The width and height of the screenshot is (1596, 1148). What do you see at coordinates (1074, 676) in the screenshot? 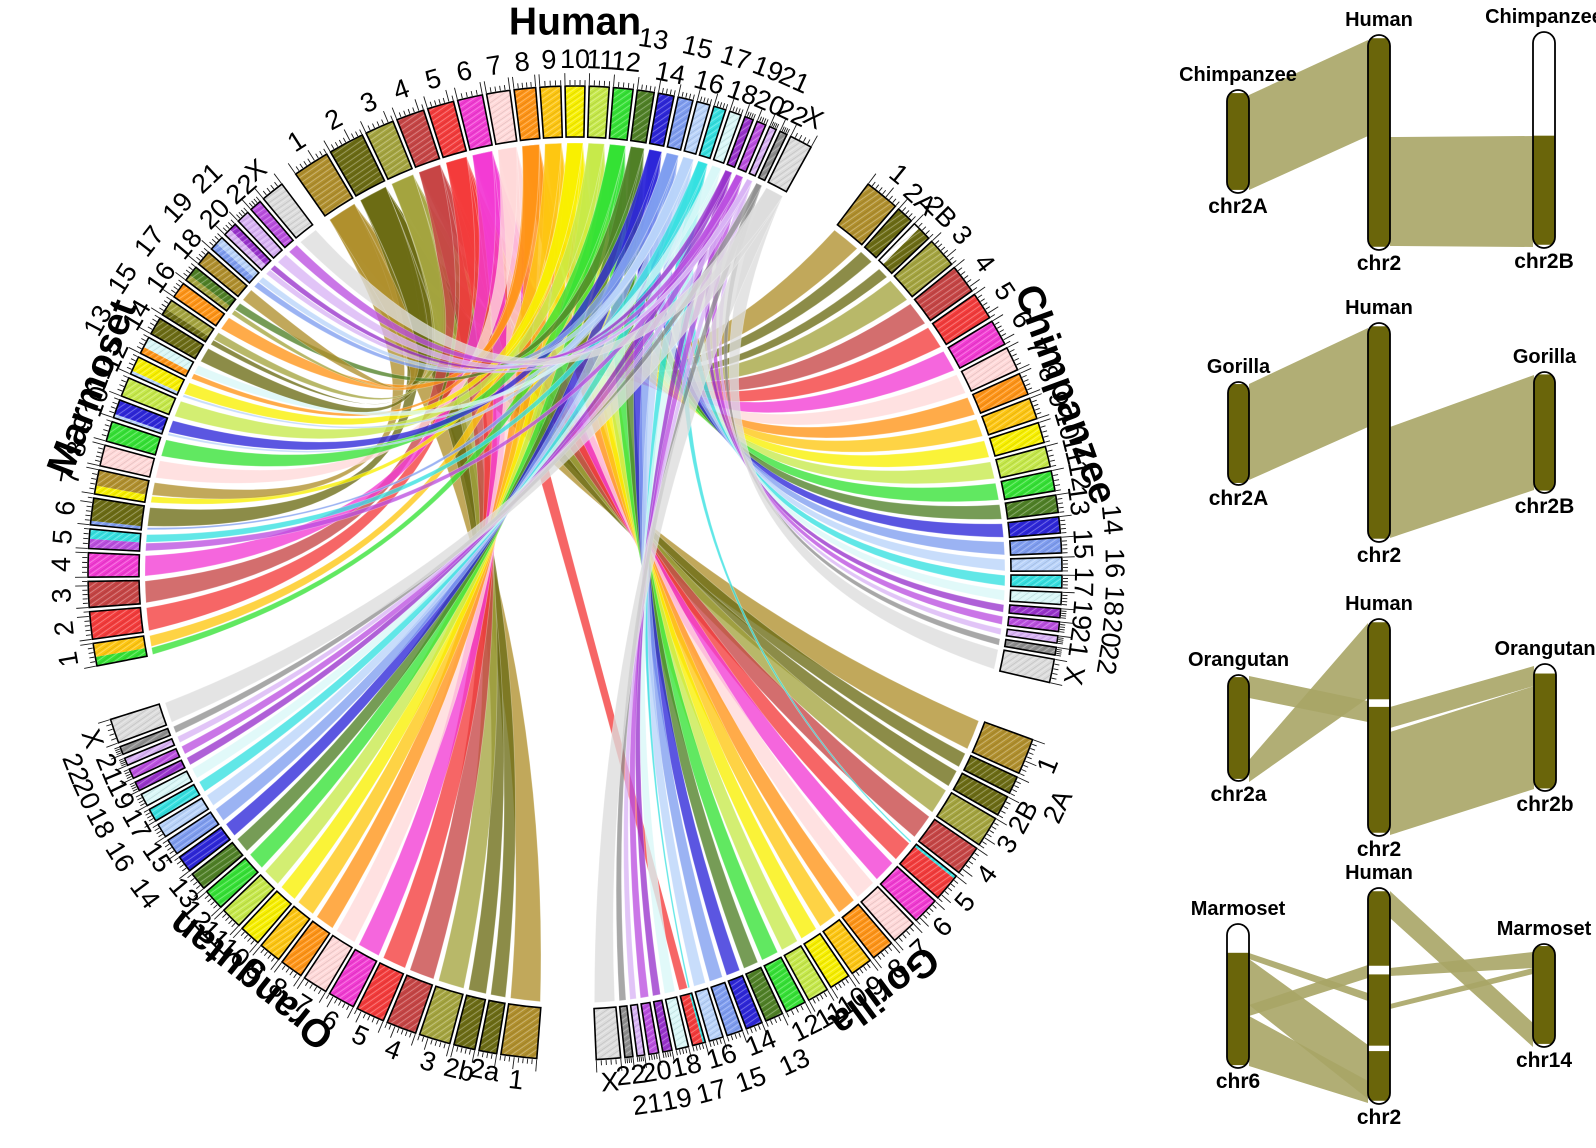
I see `chromosome-label-chimpanzee-X: X` at bounding box center [1074, 676].